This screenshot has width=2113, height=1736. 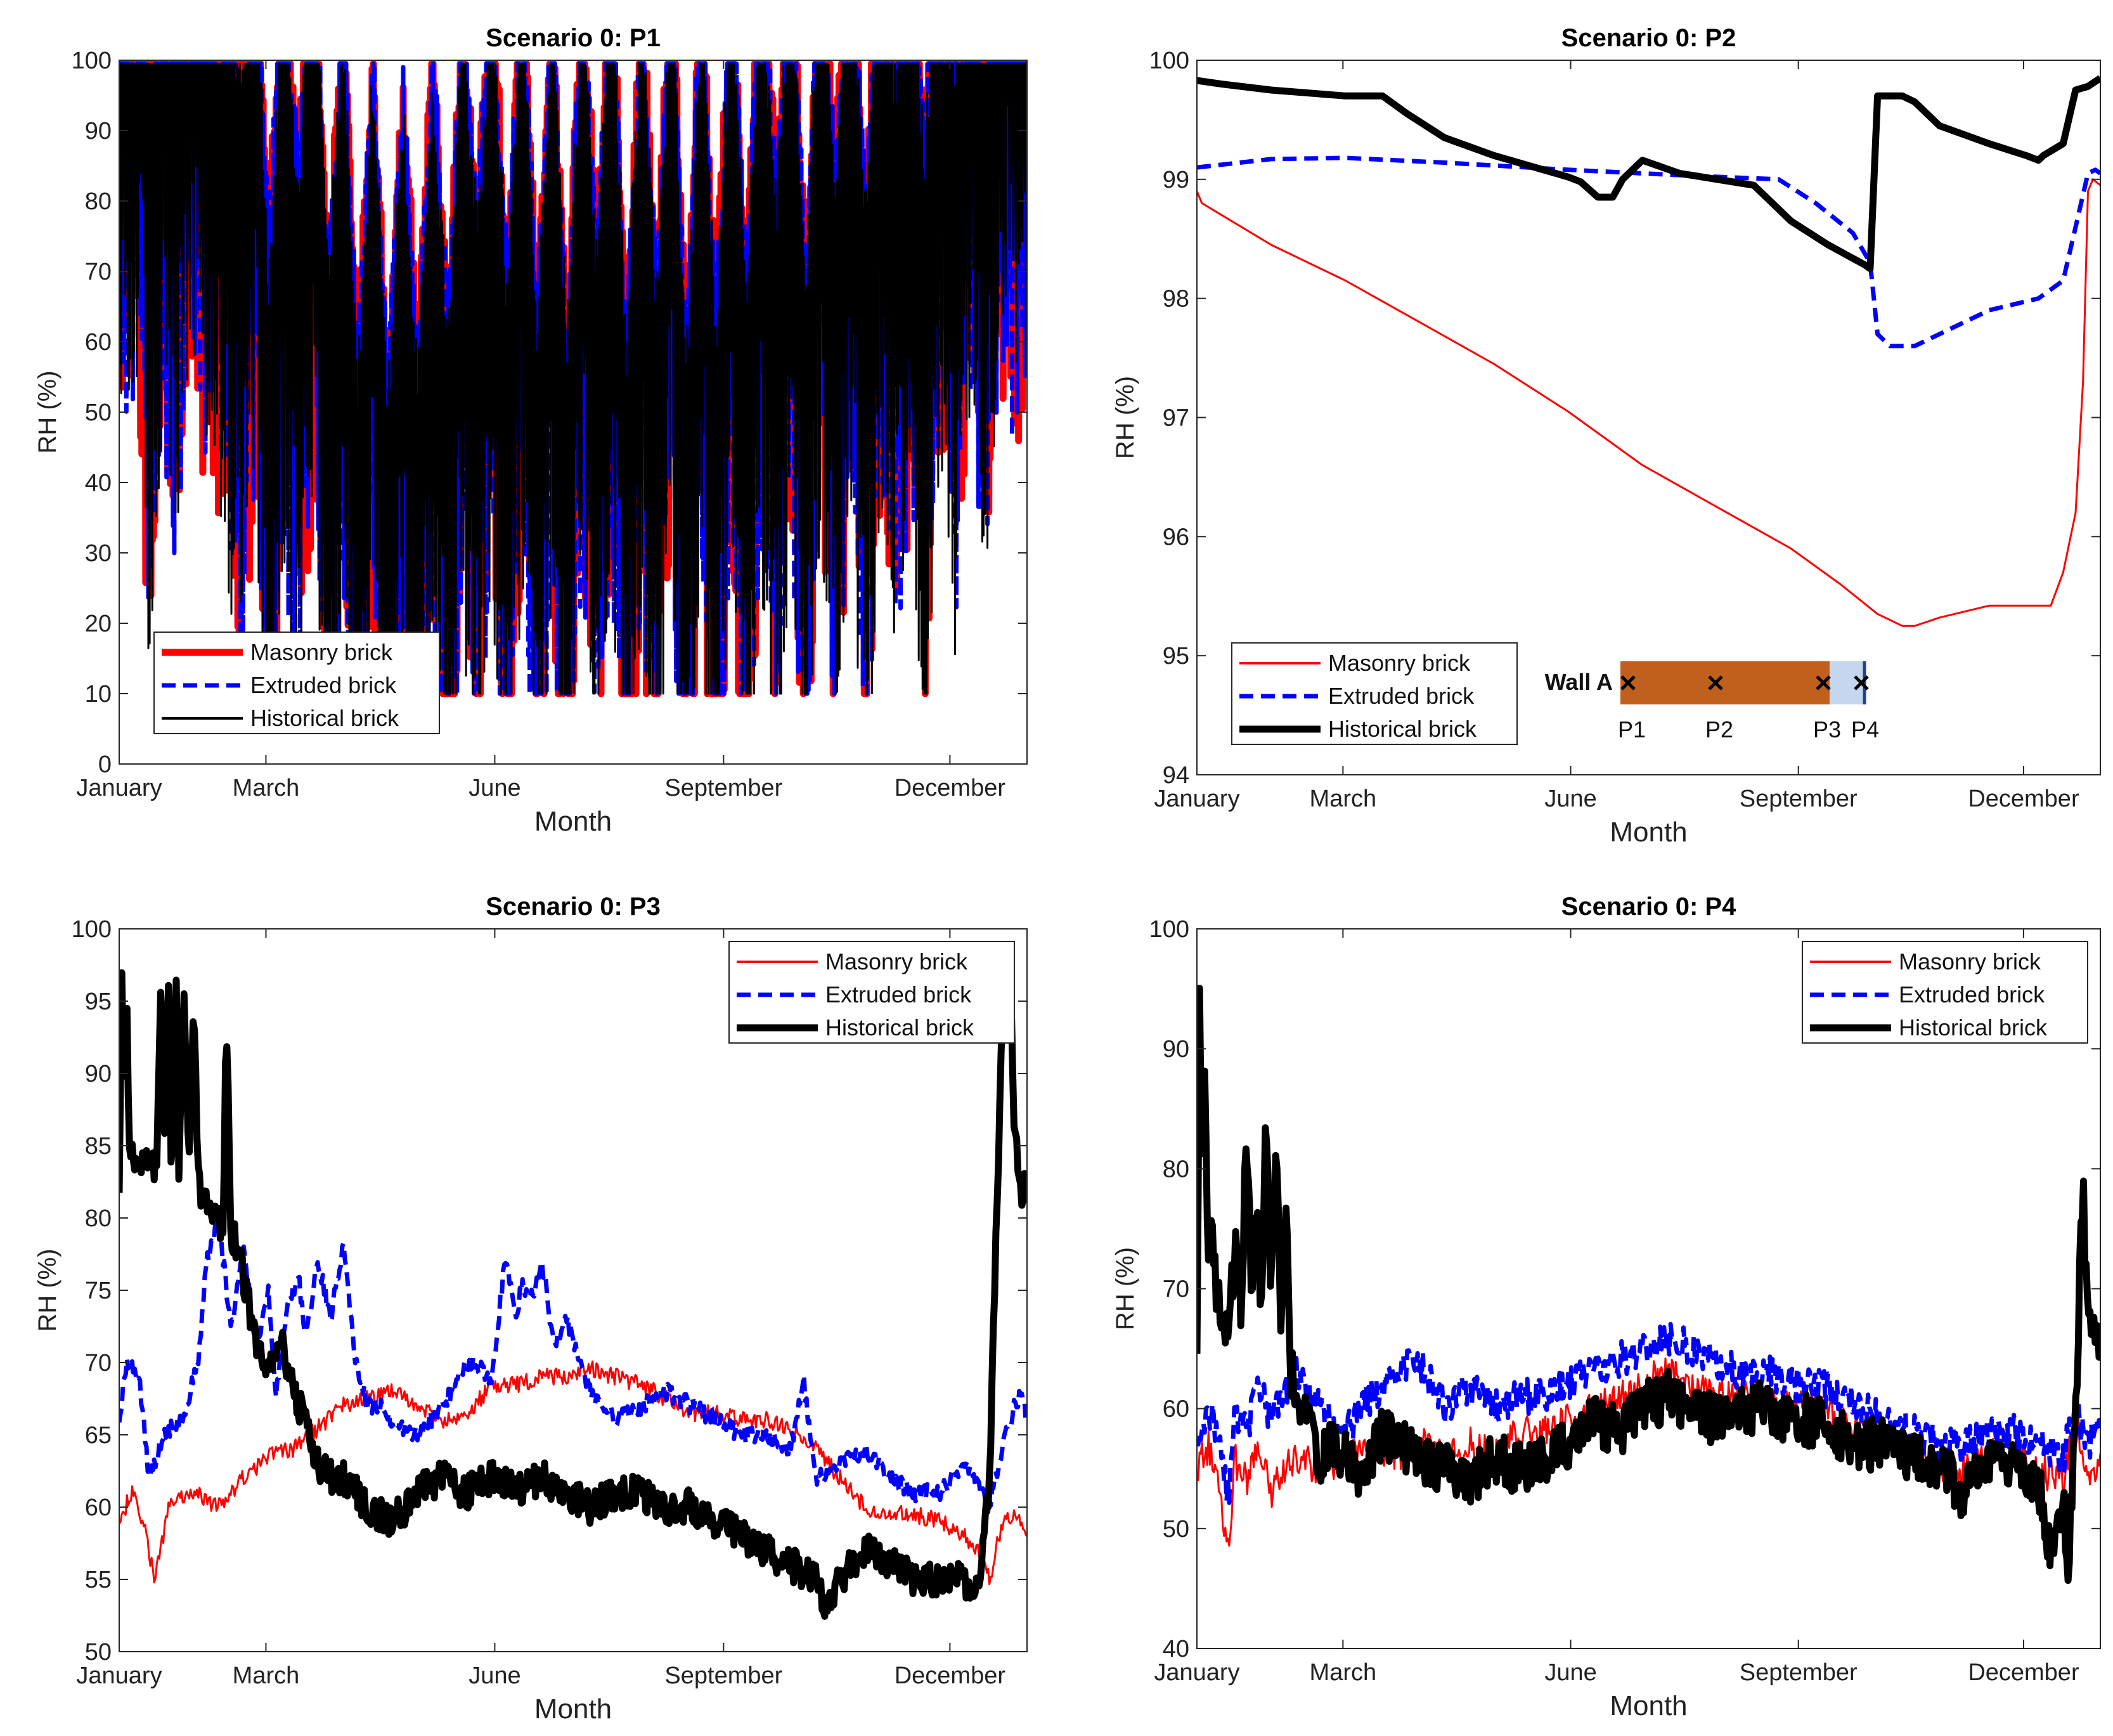 What do you see at coordinates (1176, 299) in the screenshot?
I see `y-tick-label: 98` at bounding box center [1176, 299].